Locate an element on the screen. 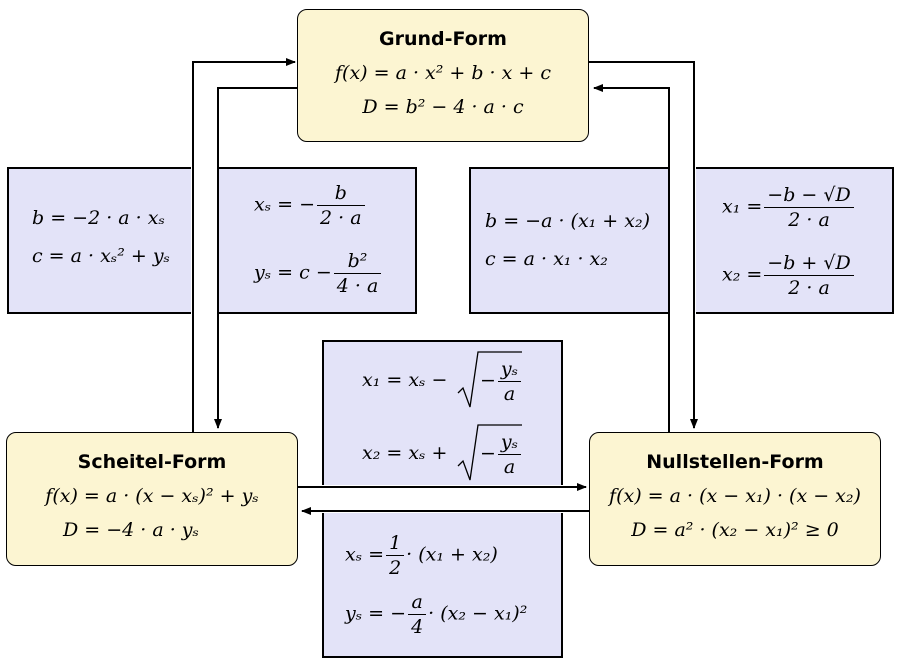 The image size is (906, 670). n2s-ys-formula: yₛ = − a 4 · (x₂ − x₁)² is located at coordinates (436, 614).